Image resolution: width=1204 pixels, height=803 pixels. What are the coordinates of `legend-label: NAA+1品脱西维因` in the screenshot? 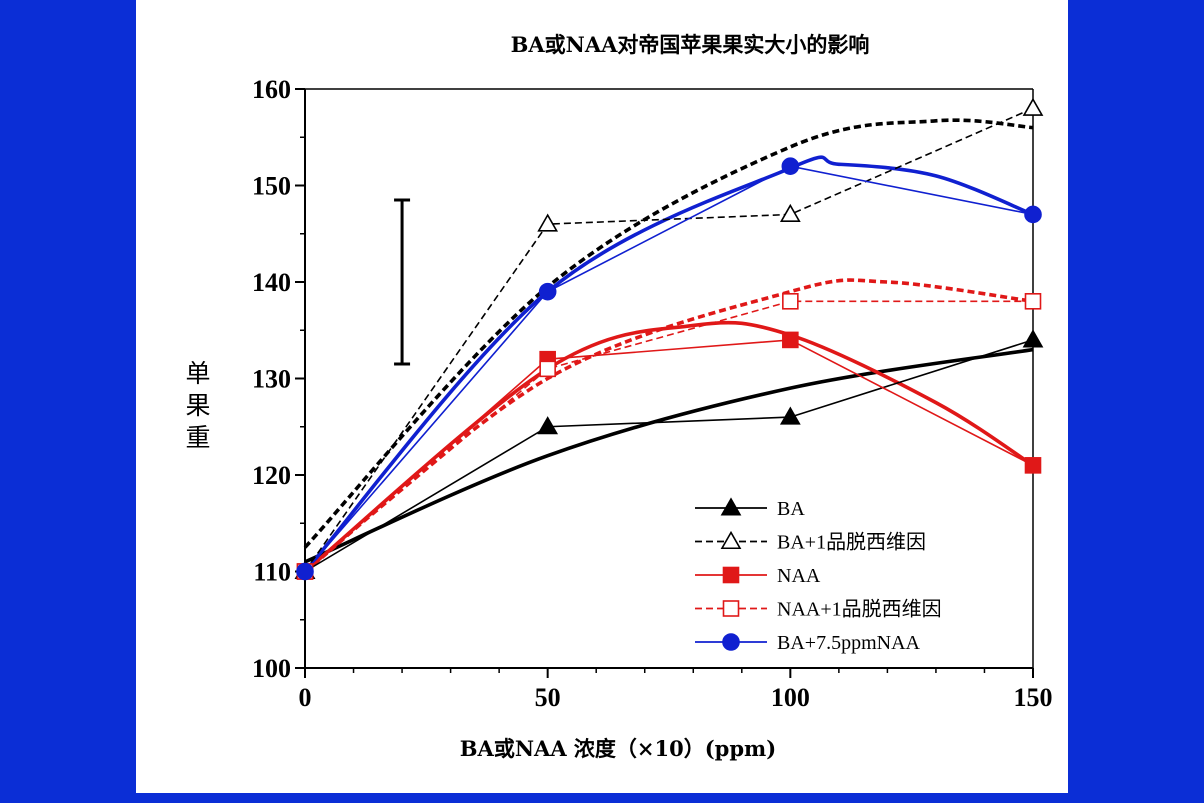 It's located at (859, 609).